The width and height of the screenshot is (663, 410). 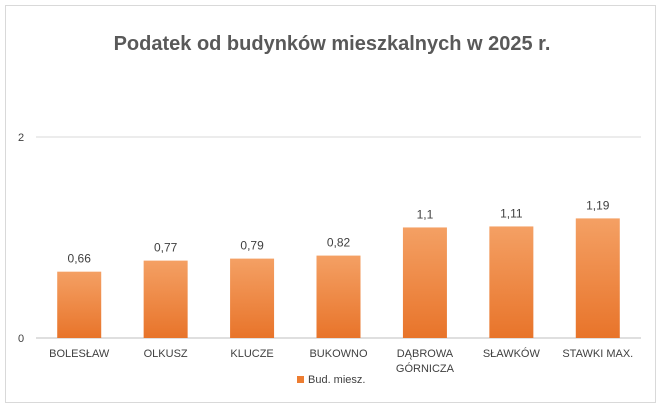 What do you see at coordinates (21, 238) in the screenshot?
I see `y-axis-ticks: 02` at bounding box center [21, 238].